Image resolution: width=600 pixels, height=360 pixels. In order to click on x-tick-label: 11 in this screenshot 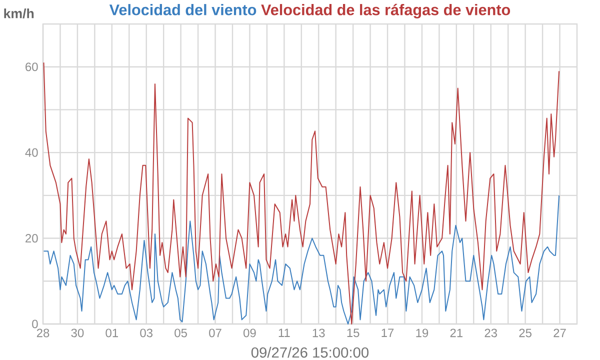, I will do `click(284, 332)`.